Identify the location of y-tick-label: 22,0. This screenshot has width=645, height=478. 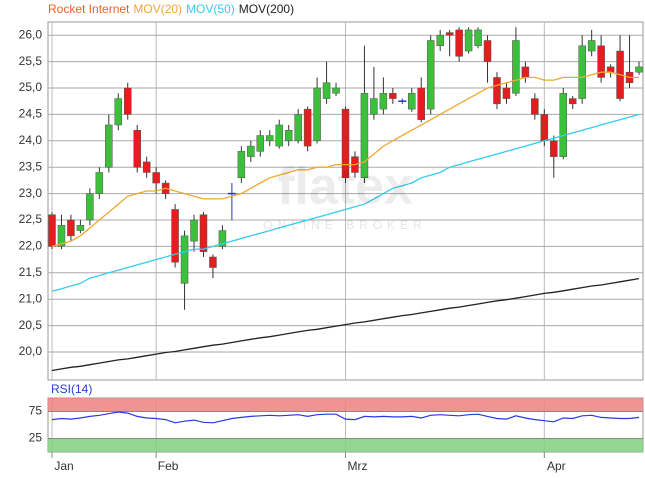
(31, 246).